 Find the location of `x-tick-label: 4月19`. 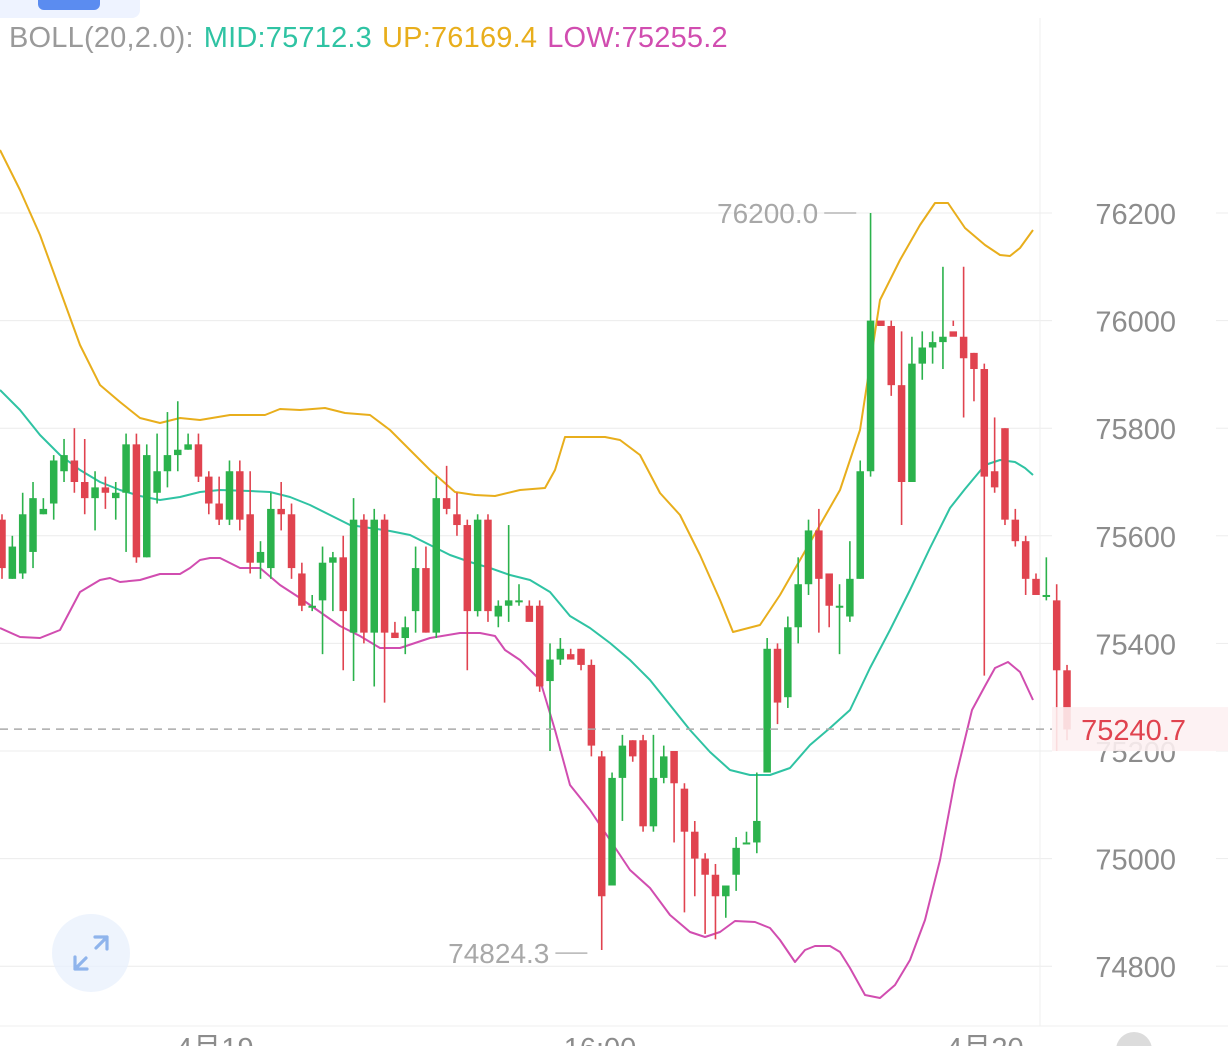

x-tick-label: 4月19 is located at coordinates (214, 1039).